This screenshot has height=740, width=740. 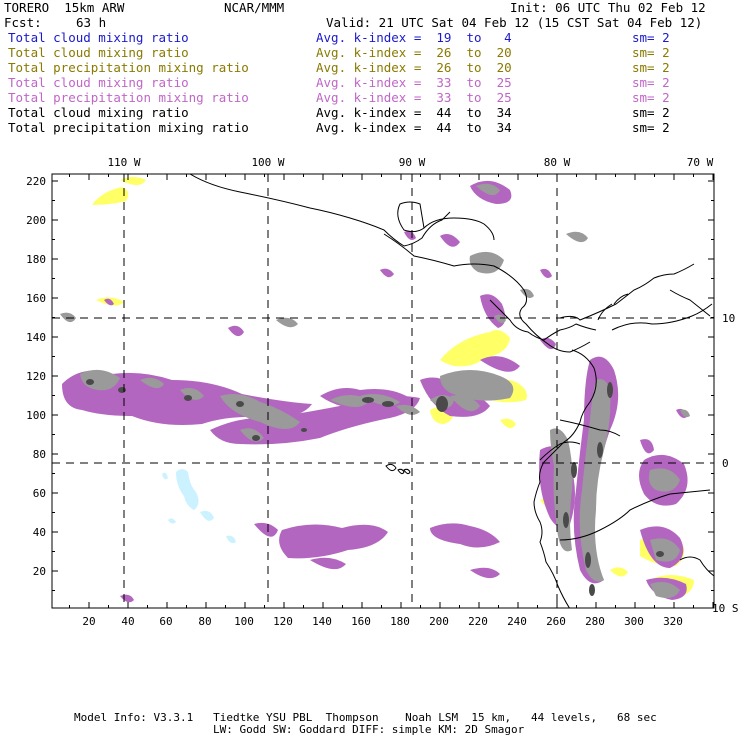 What do you see at coordinates (731, 318) in the screenshot?
I see `lat-label: 10 N` at bounding box center [731, 318].